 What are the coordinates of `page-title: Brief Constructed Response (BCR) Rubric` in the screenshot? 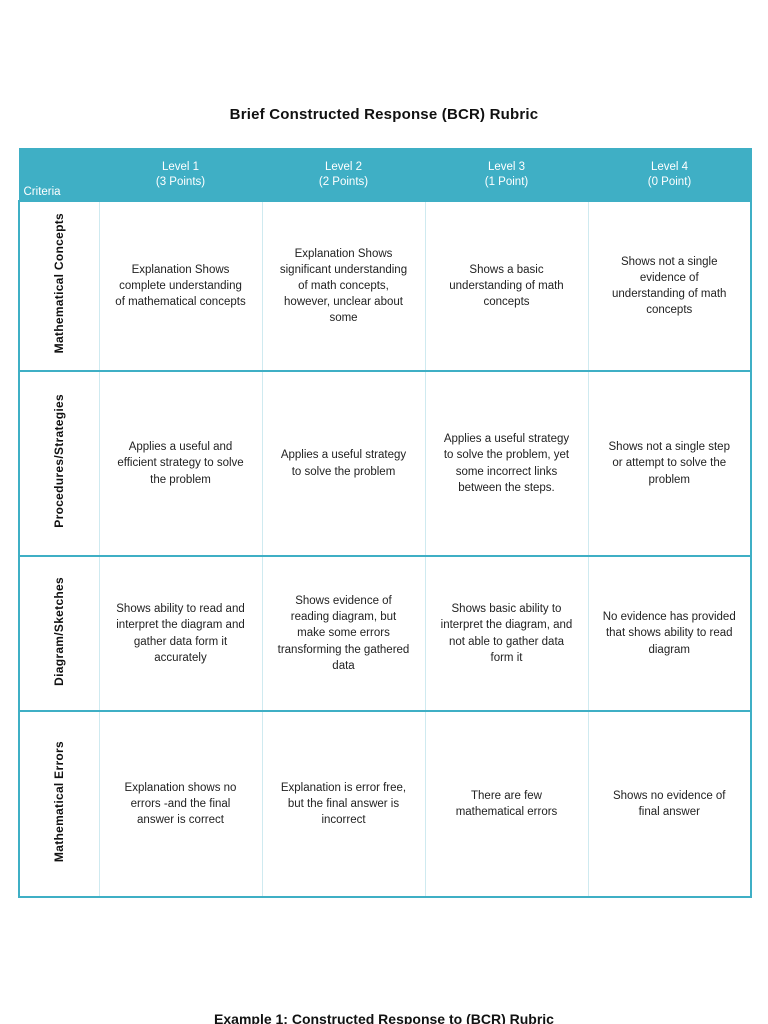 It's located at (384, 114).